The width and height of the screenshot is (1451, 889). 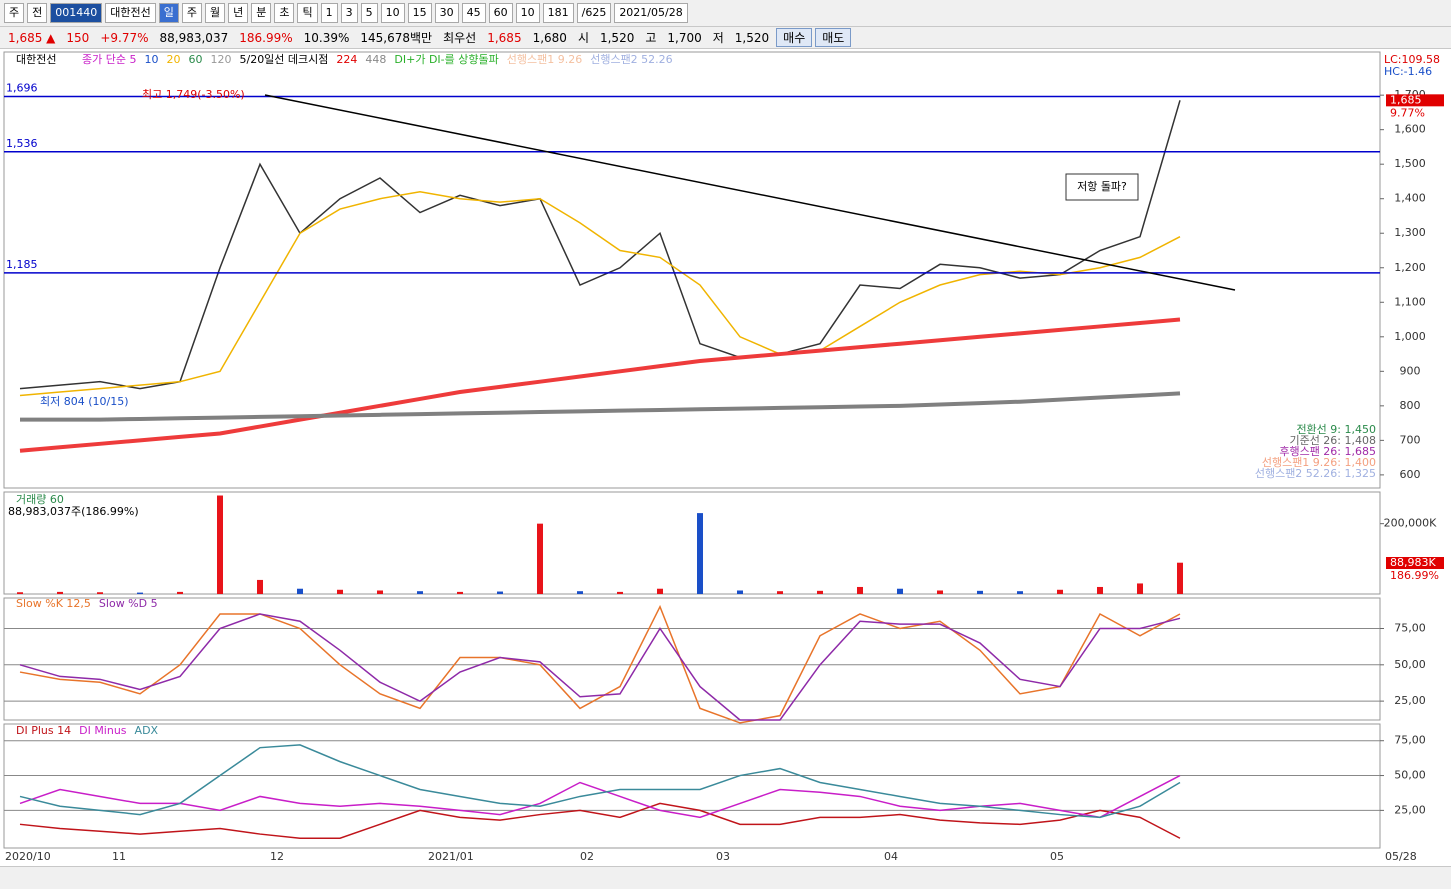 I want to click on legend-item: 선행스팬2 52.26, so click(x=631, y=59).